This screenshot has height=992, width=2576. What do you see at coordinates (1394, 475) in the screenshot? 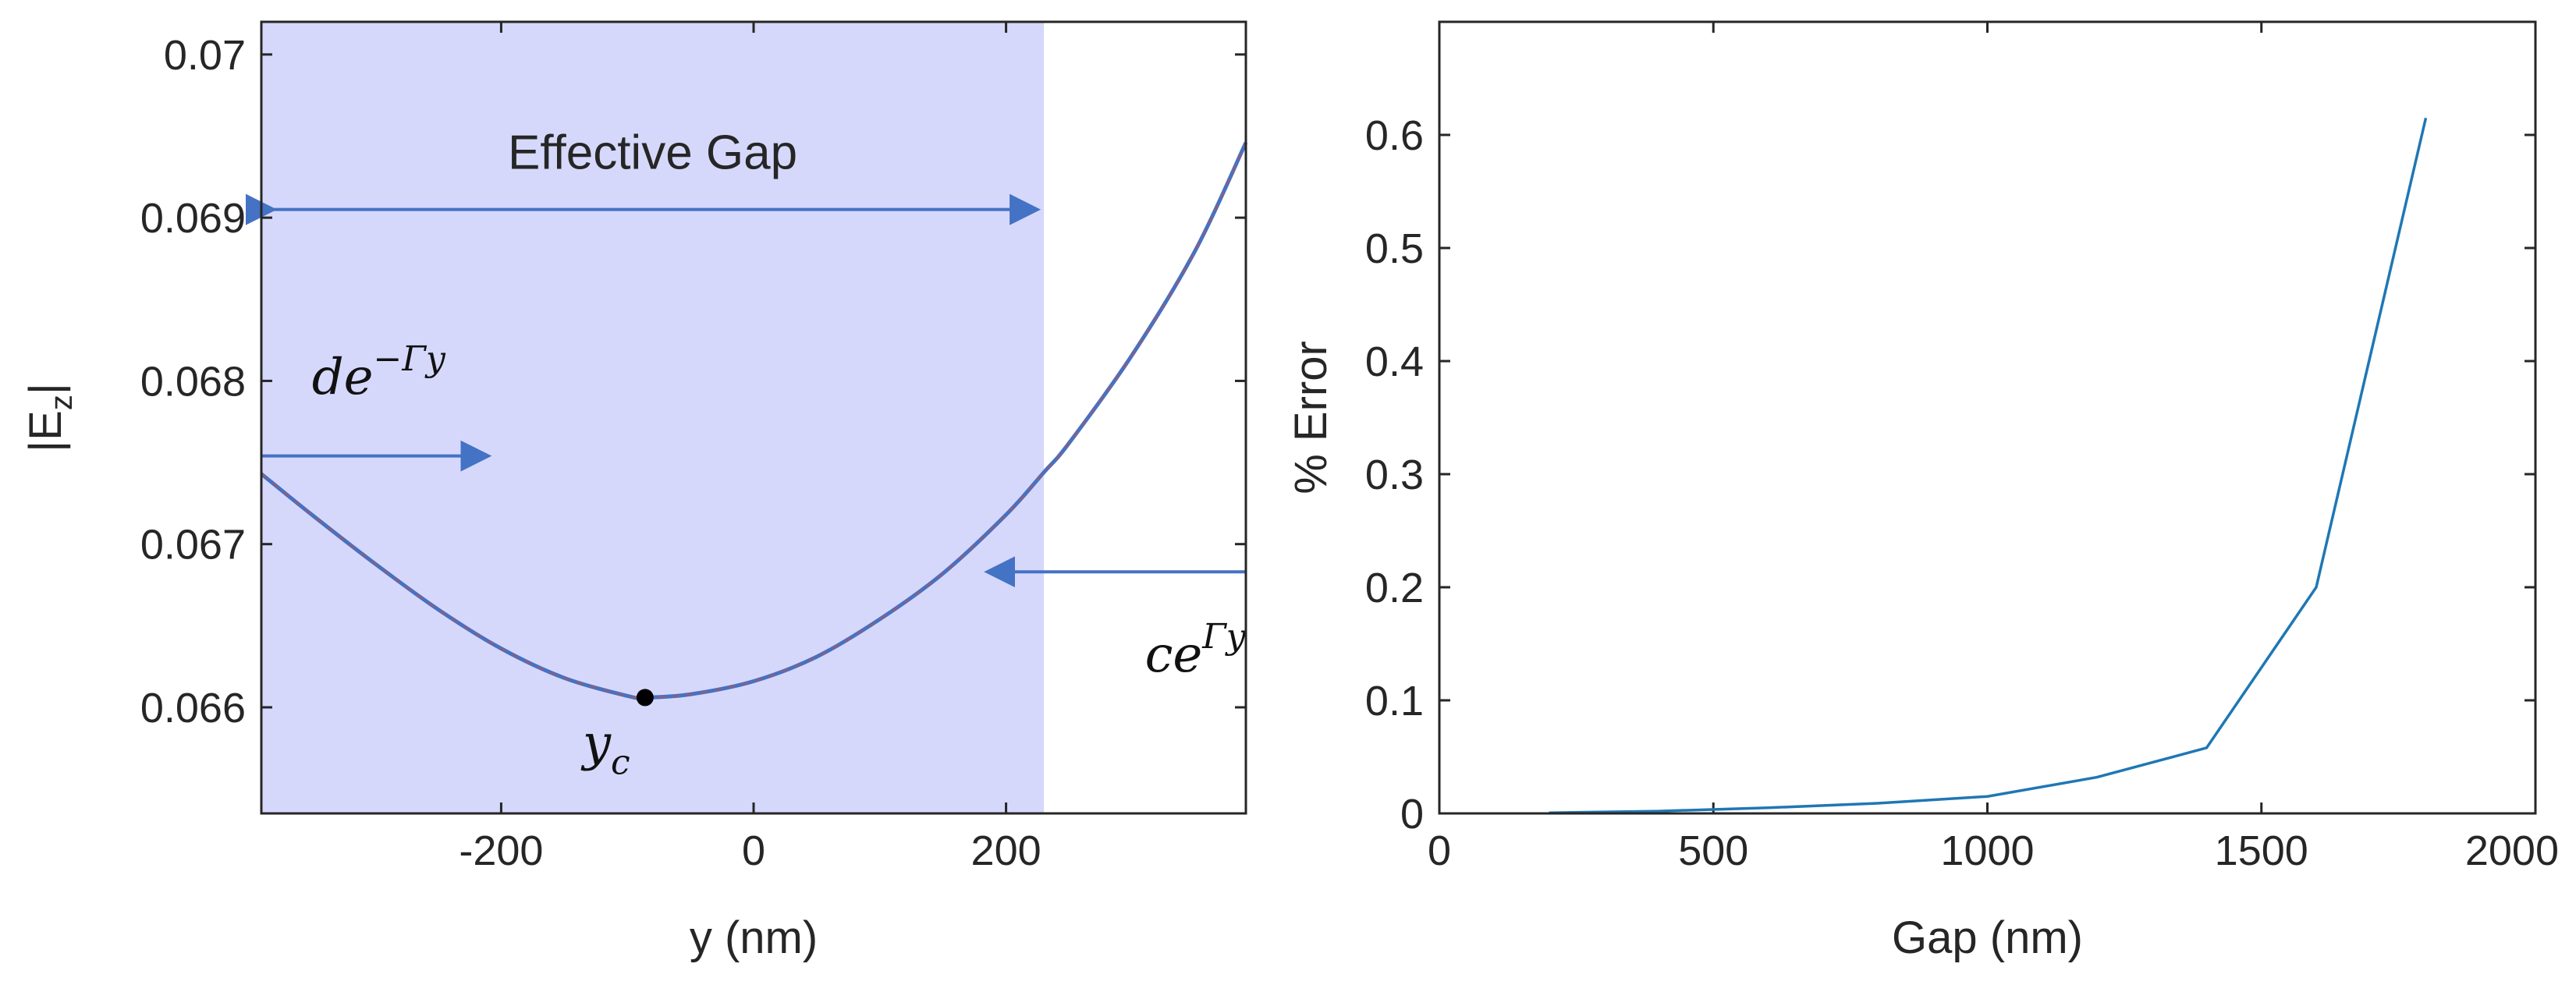
I see `right-y-tick-label: 0.3` at bounding box center [1394, 475].